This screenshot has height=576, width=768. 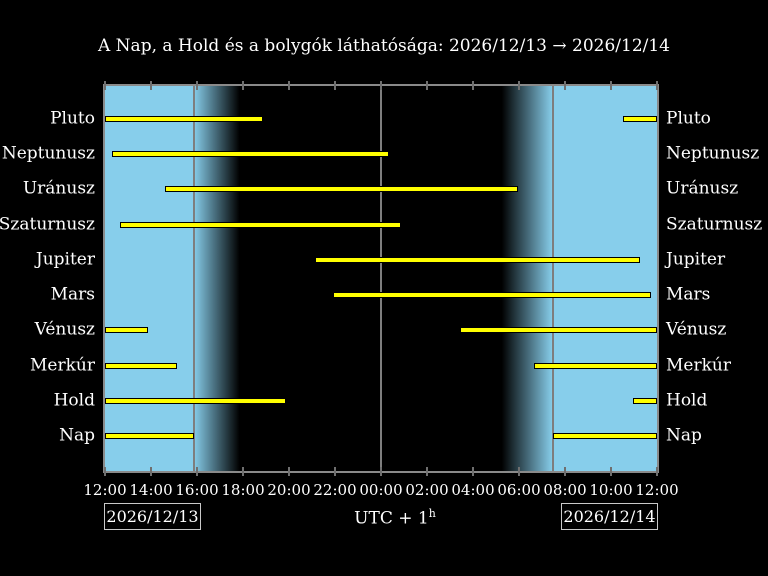 I want to click on timezone-sup: h, so click(x=432, y=513).